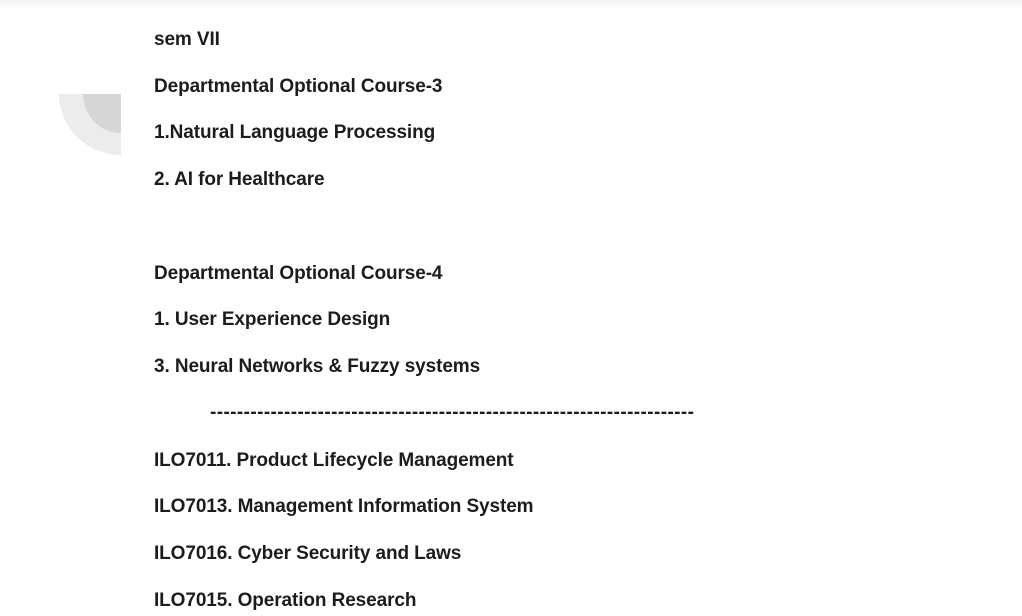 The image size is (1022, 616). I want to click on course4-item: 3. Neural Networks & Fuzzy systems, so click(317, 366).